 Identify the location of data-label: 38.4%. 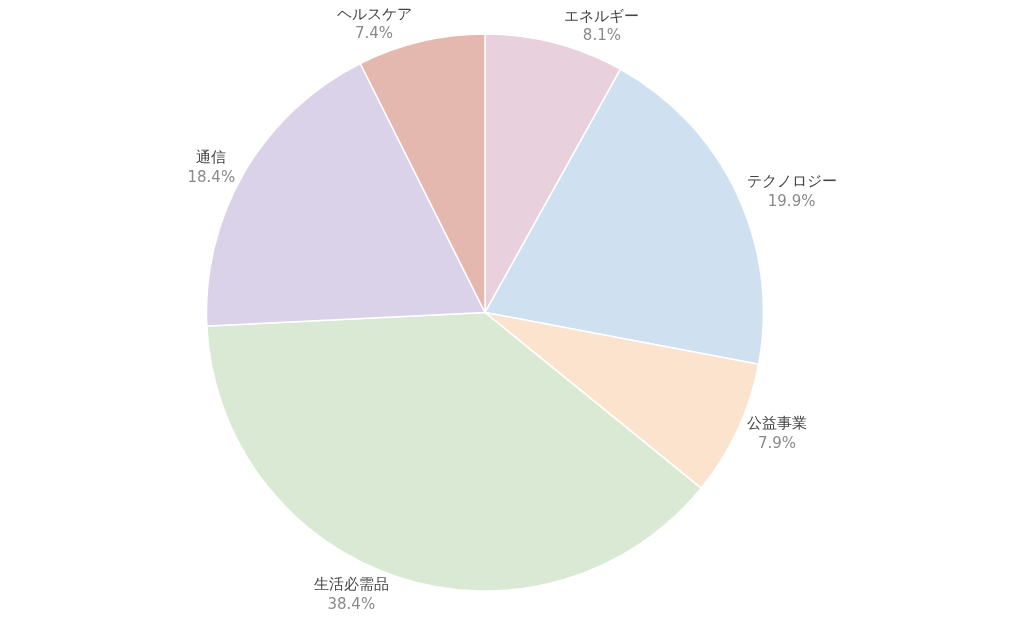
(351, 603).